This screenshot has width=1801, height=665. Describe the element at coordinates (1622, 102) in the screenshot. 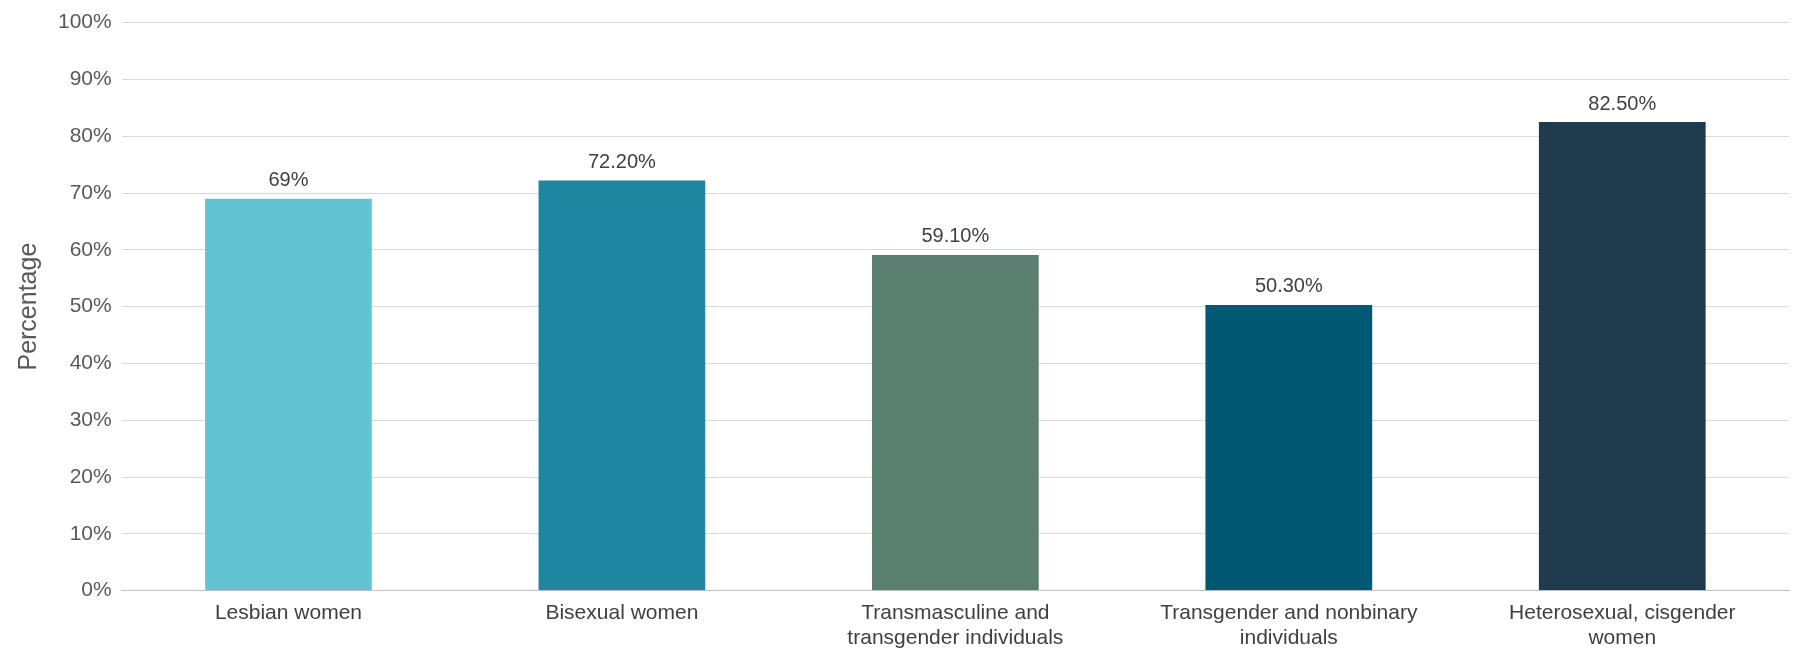

I see `data-label: 82.50%` at that location.